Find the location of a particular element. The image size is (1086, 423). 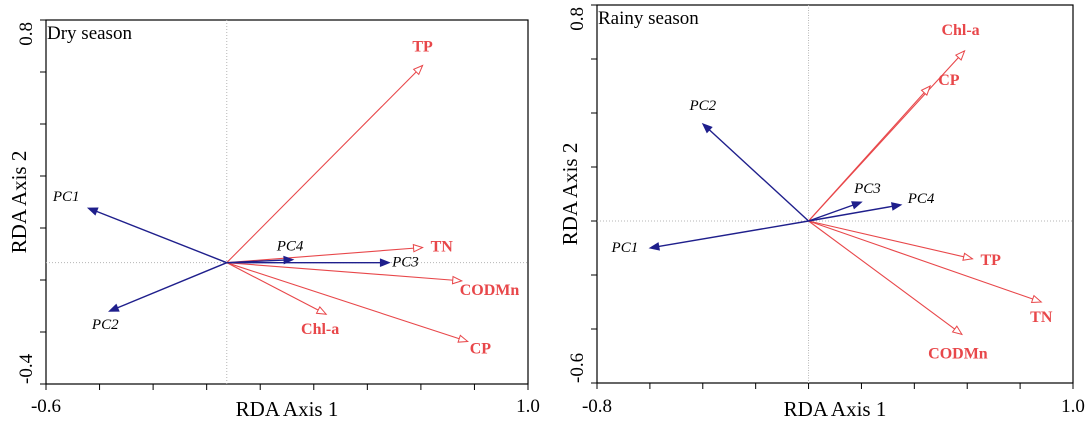

y-tick-label-min: -0.4 is located at coordinates (26, 368).